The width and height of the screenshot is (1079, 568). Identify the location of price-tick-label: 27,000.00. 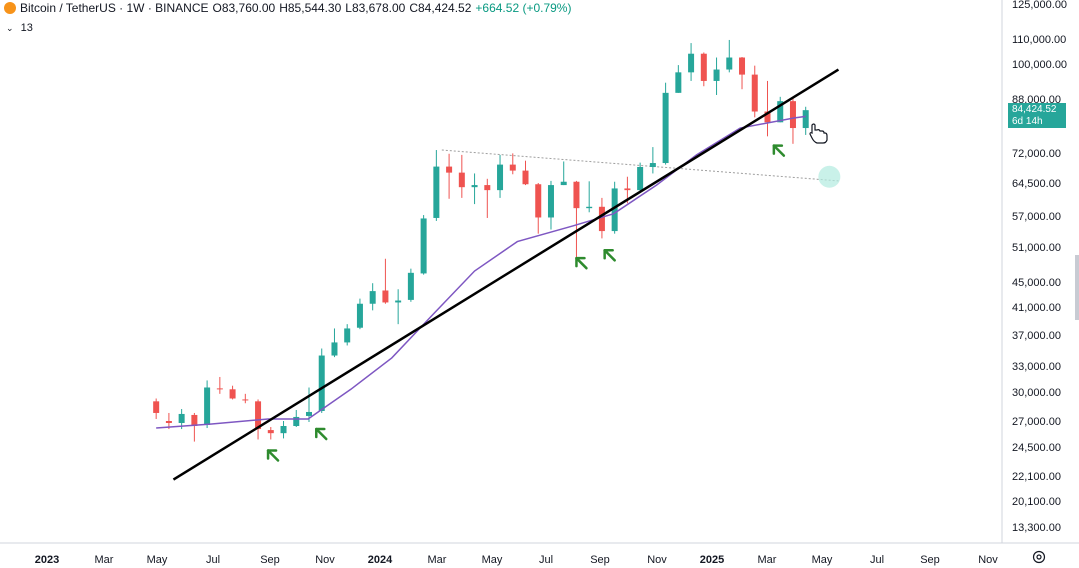
(1036, 422).